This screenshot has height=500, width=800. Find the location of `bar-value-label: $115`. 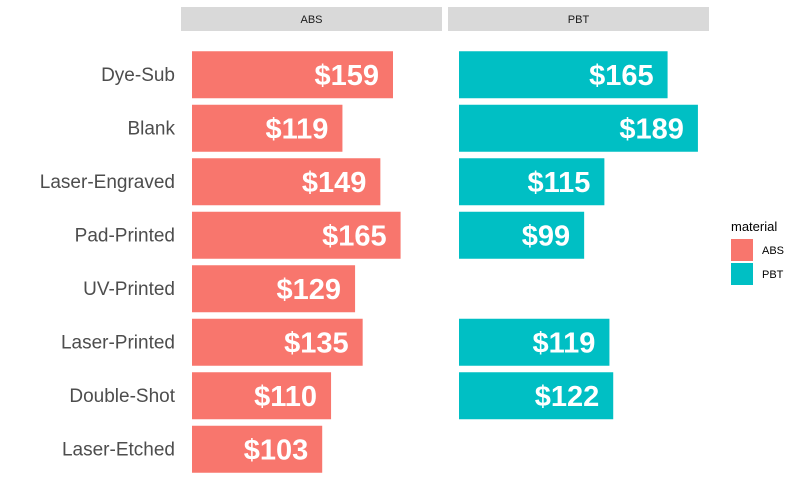

bar-value-label: $115 is located at coordinates (558, 183).